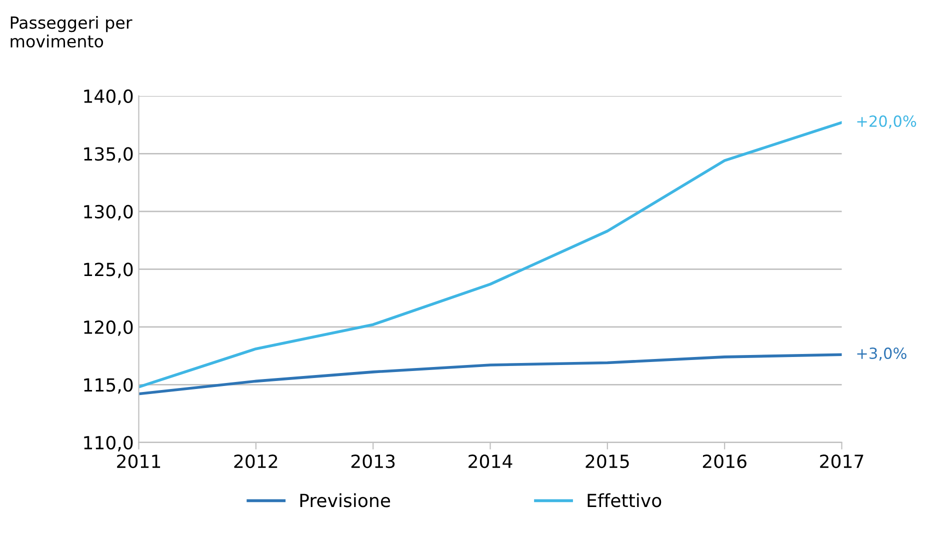  I want to click on y-tick-label: 130,0, so click(108, 212).